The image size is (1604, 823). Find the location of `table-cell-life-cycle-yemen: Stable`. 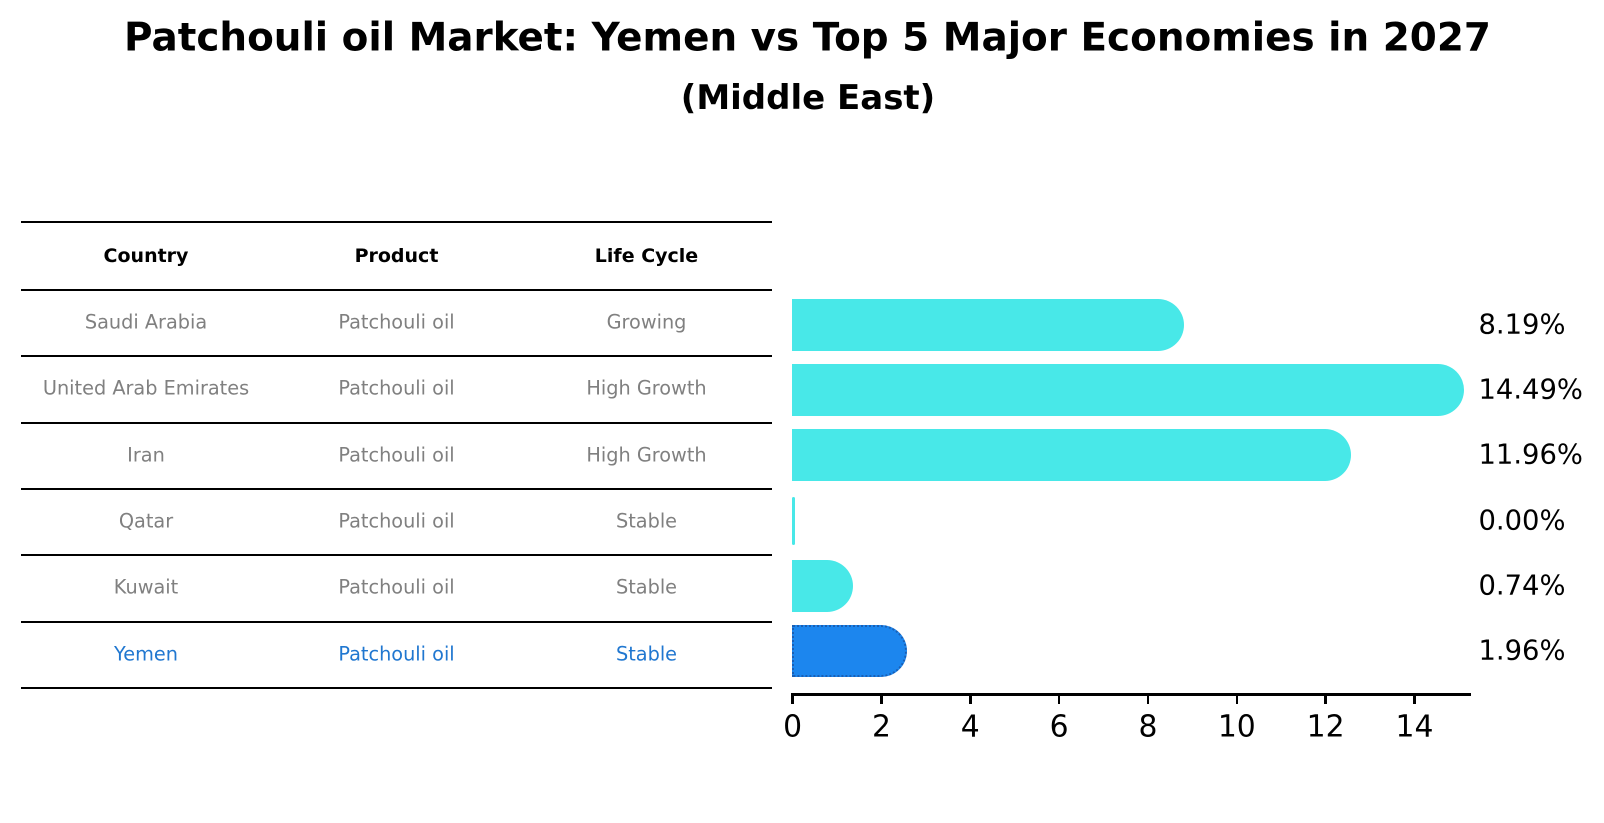

table-cell-life-cycle-yemen: Stable is located at coordinates (646, 654).